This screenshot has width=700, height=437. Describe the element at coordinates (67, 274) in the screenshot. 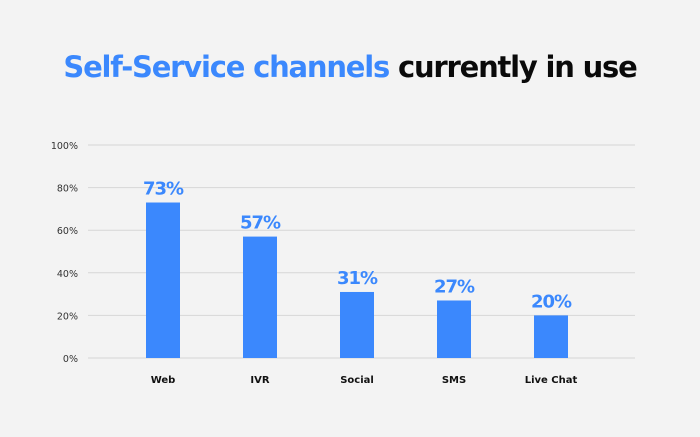

I see `y-tick-label: 40%` at that location.